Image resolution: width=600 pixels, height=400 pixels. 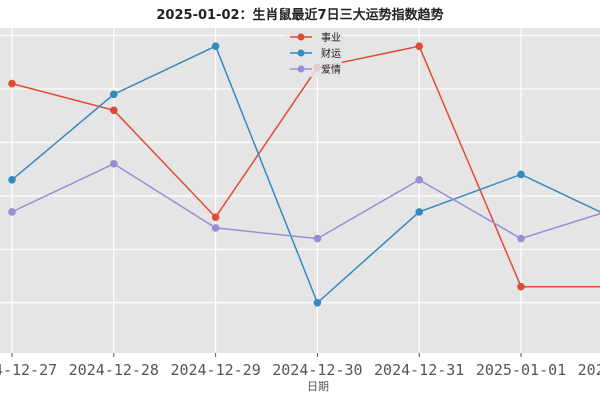 What do you see at coordinates (114, 370) in the screenshot?
I see `x-tick-label: 2024-12-28` at bounding box center [114, 370].